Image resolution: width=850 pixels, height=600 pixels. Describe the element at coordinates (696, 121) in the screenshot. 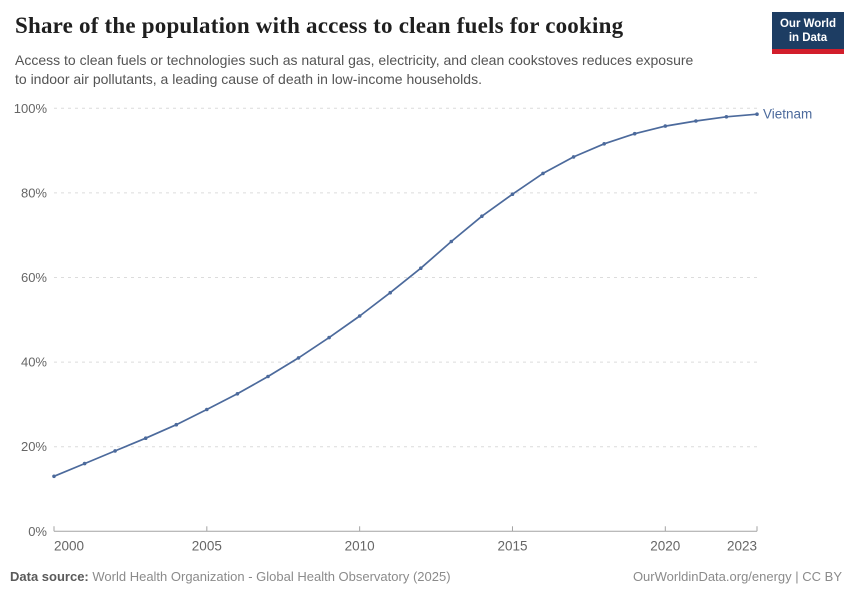

I see `data-point-2021` at that location.